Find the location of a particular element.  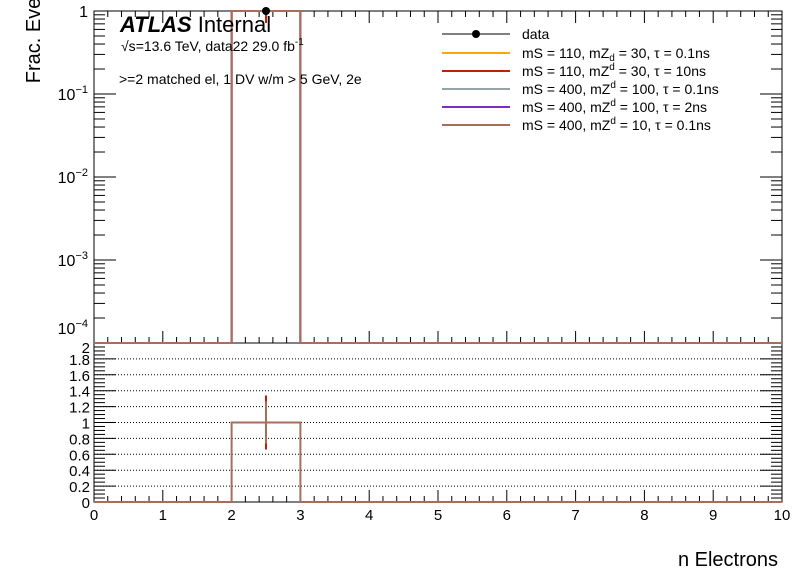

ratio-y-tick-label: 1.4 is located at coordinates (79, 392).